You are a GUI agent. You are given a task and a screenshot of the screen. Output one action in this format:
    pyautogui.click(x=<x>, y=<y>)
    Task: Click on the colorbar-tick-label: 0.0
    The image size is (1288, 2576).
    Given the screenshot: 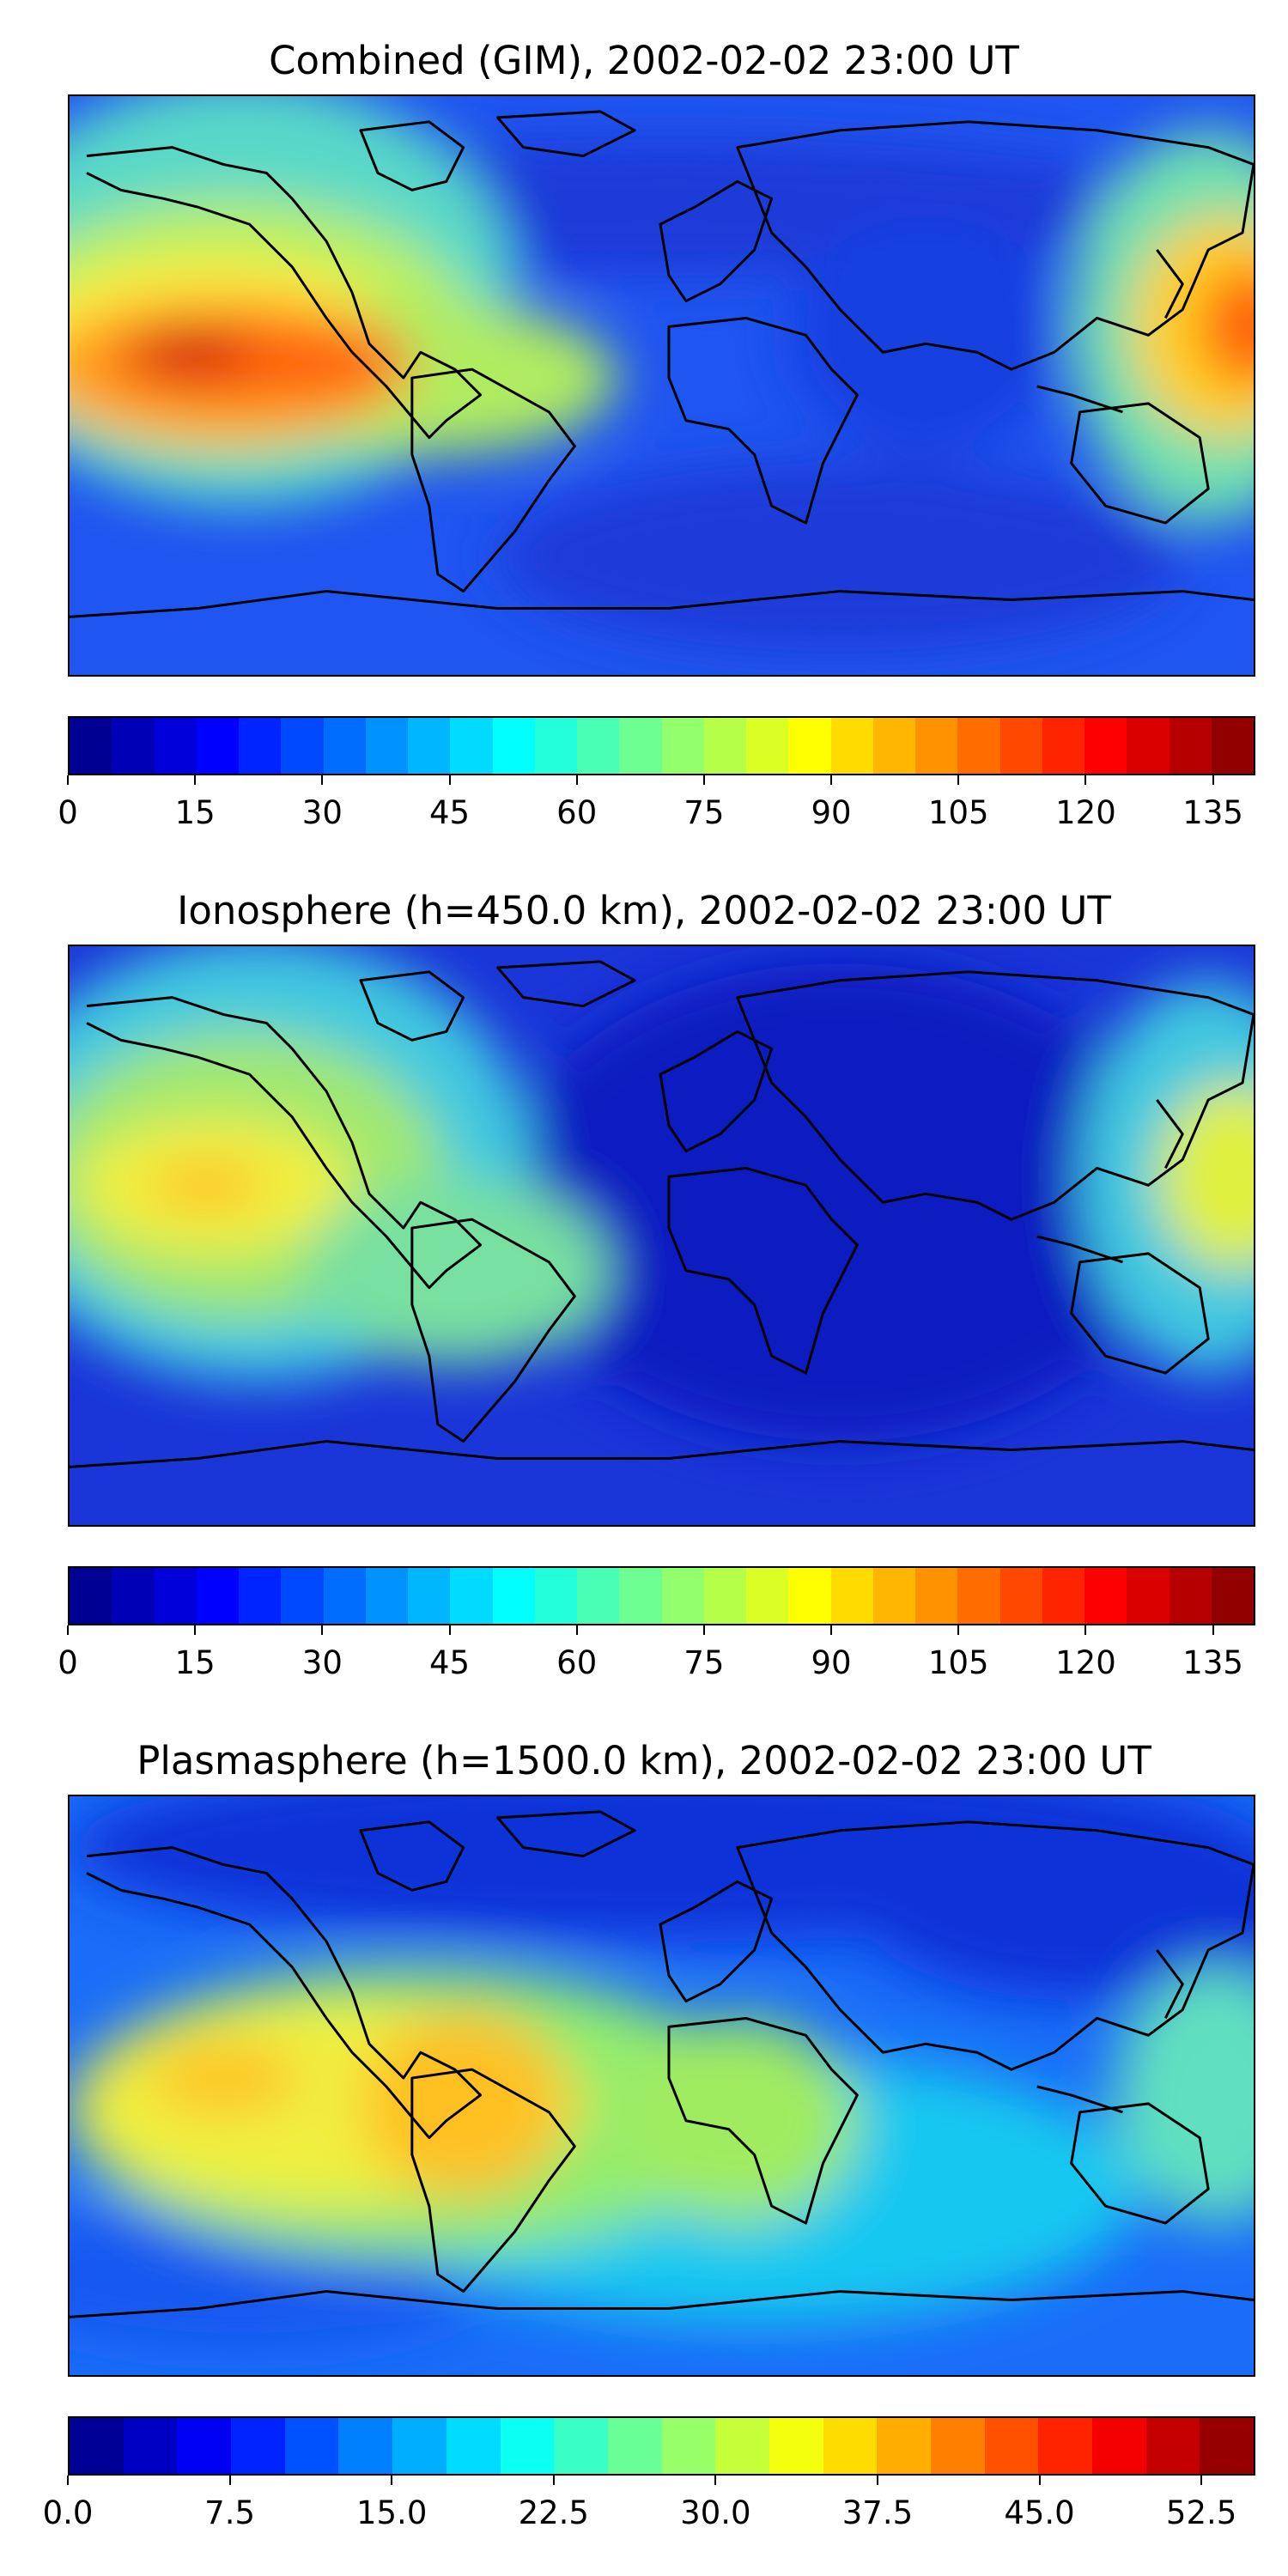 What is the action you would take?
    pyautogui.click(x=68, y=2513)
    